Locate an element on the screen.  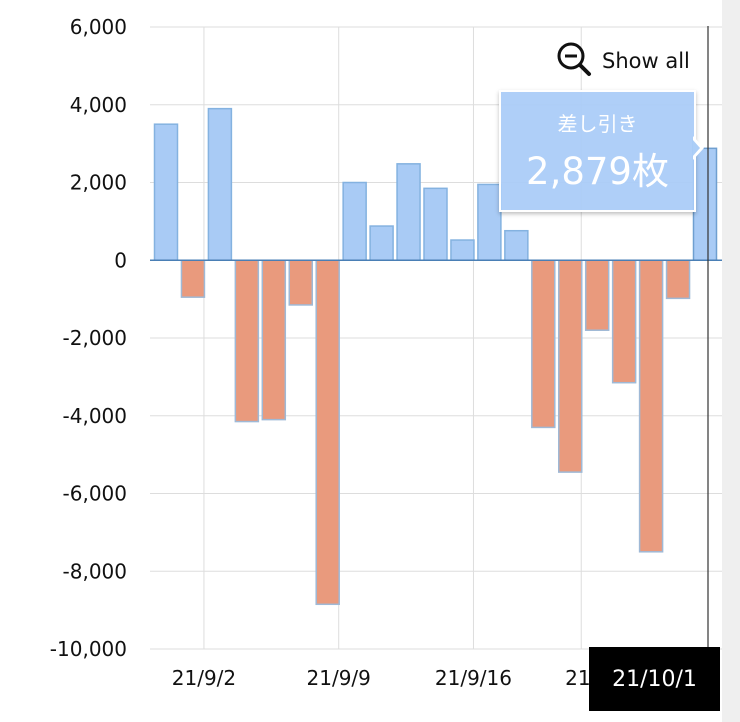
y-tick-label: -2,000 is located at coordinates (95, 338).